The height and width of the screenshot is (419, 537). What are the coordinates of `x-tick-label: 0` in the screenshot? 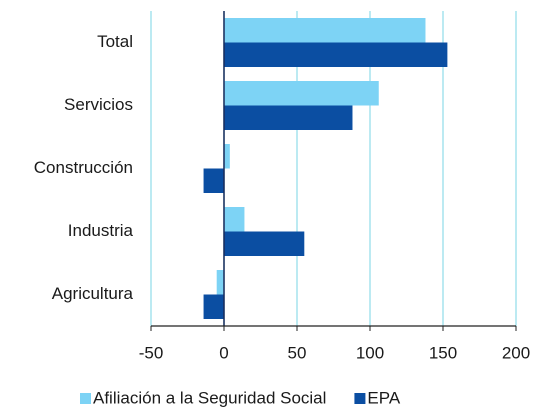 It's located at (223, 352).